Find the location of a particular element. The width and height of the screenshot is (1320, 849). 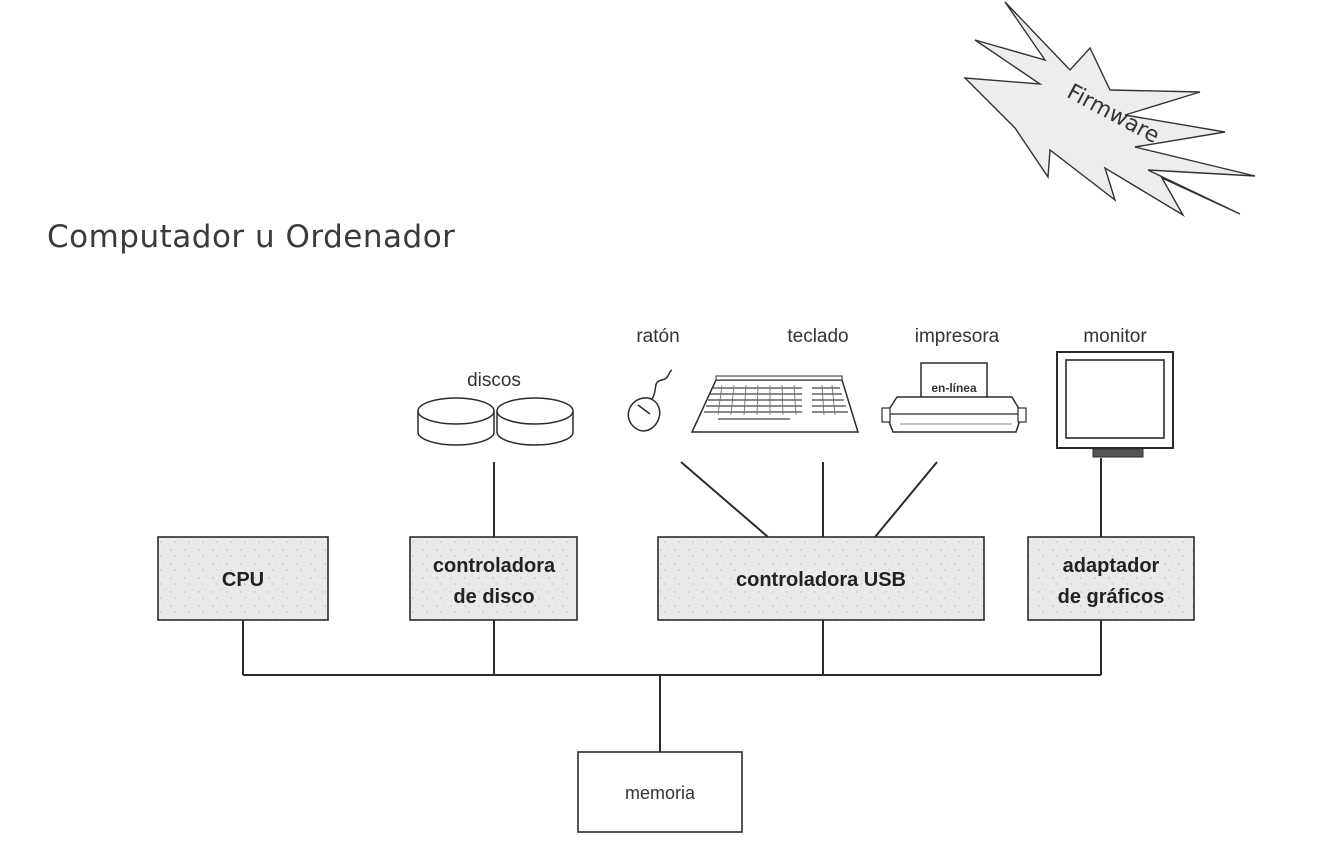

impresora-label: impresora is located at coordinates (957, 336).